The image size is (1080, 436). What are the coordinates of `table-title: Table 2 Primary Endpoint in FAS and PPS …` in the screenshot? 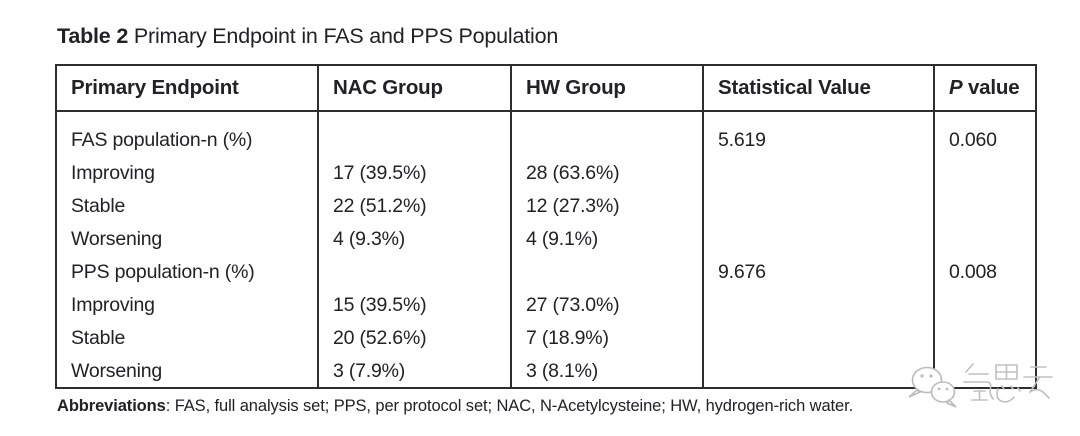 It's located at (307, 36).